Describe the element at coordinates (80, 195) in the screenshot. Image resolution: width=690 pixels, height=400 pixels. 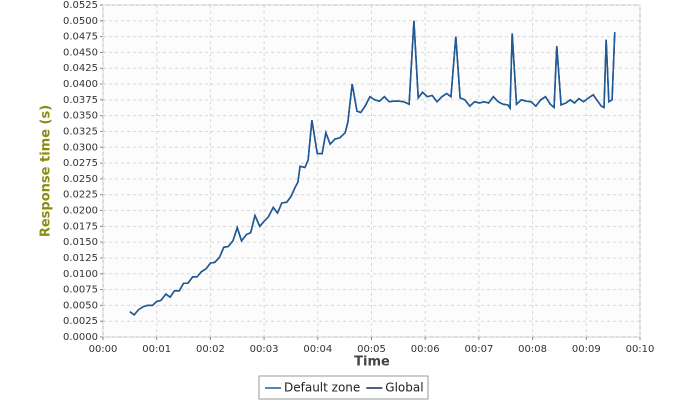
I see `y-tick-label: 0.0225` at that location.